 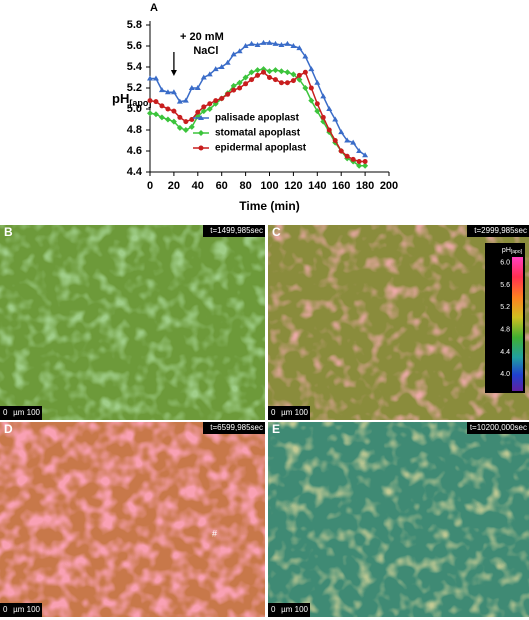 What do you see at coordinates (293, 186) in the screenshot?
I see `x-tick-label: 120` at bounding box center [293, 186].